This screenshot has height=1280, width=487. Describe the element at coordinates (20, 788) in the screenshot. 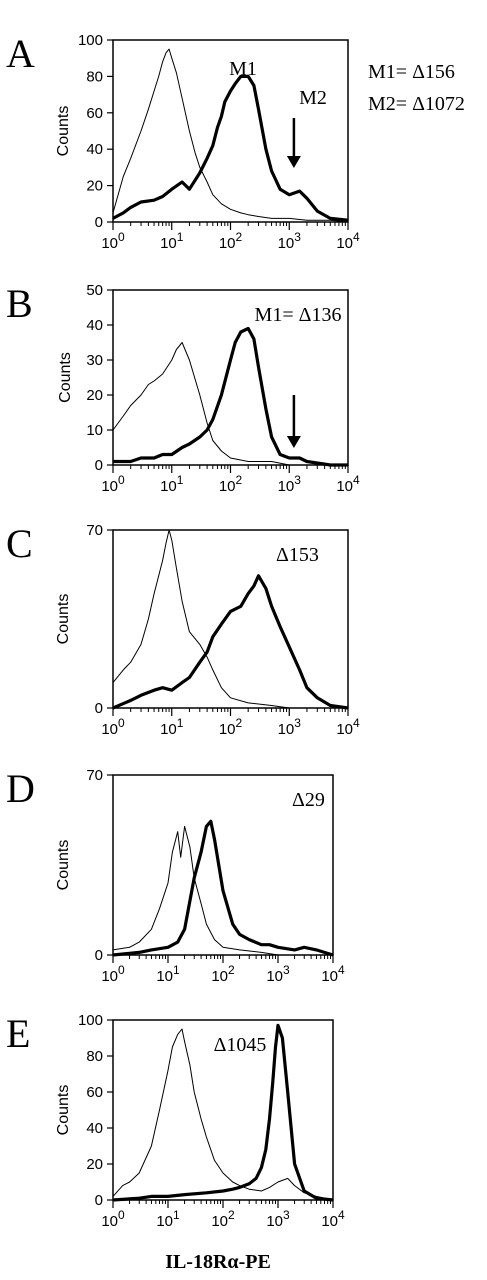

I see `panel-letter: D` at that location.